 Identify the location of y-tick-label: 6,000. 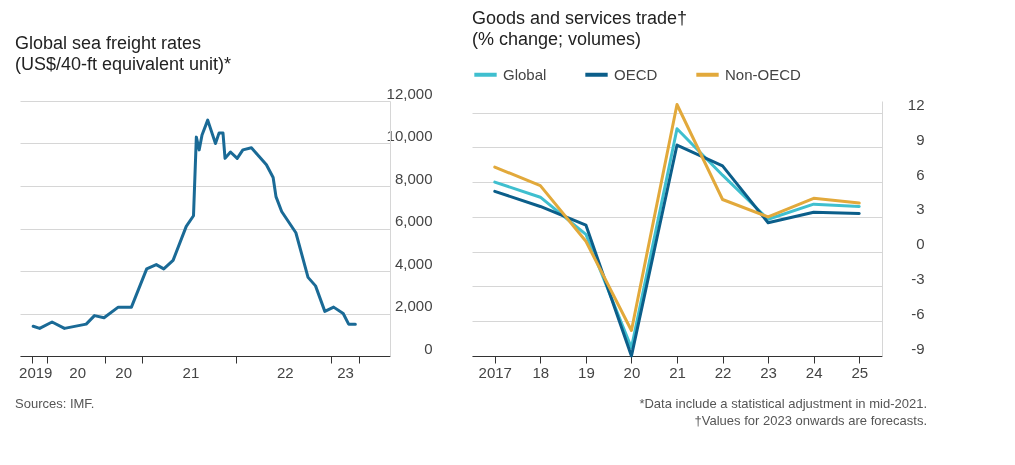
(413, 220).